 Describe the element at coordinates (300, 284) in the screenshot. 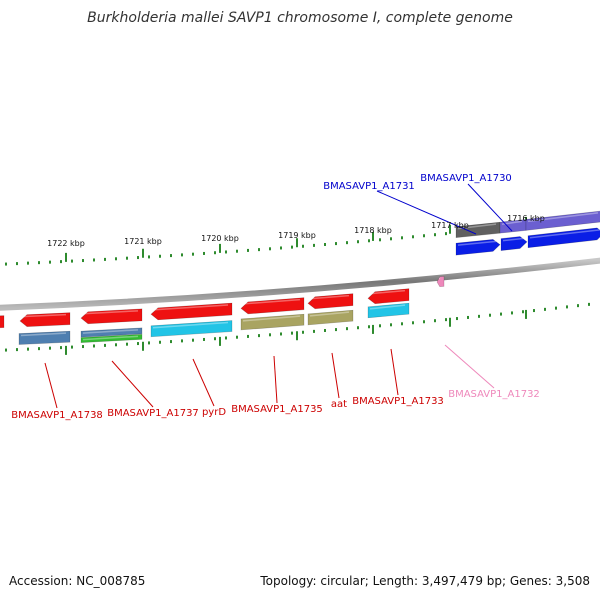

I see `chromosome-backbone` at that location.